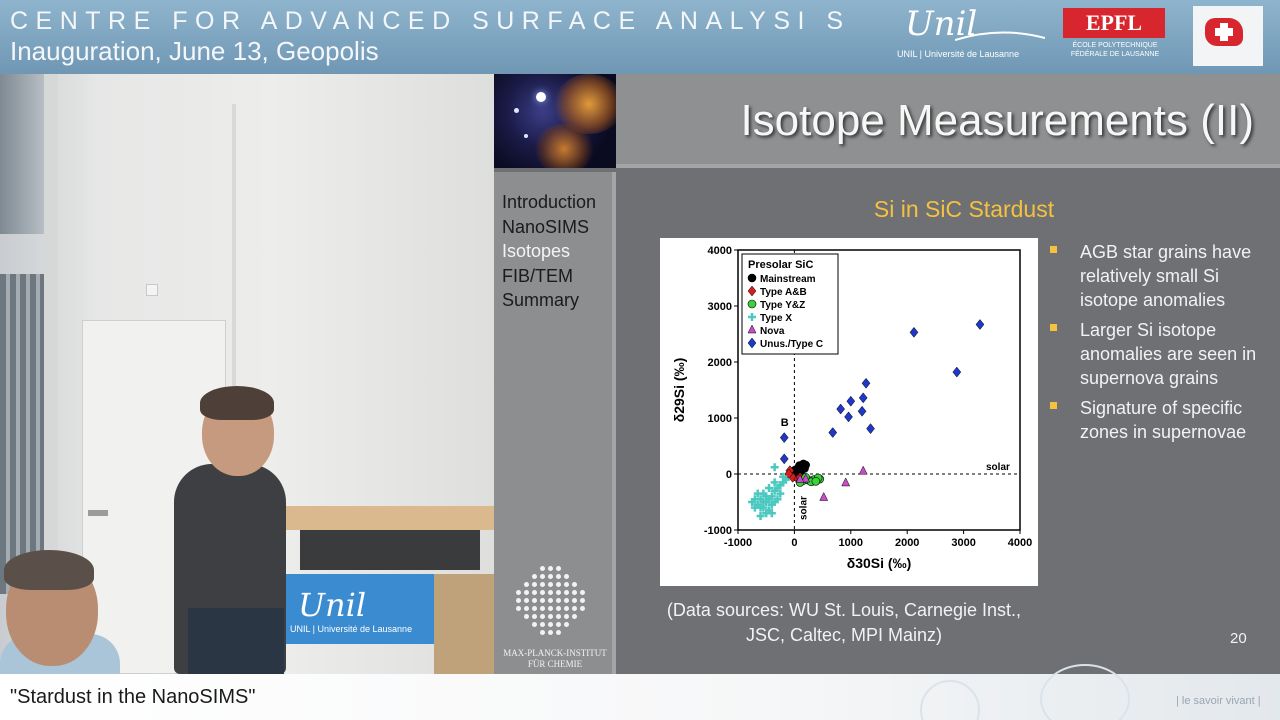 This screenshot has width=1280, height=720. I want to click on slide-header: Isotope Measurements (II), so click(887, 121).